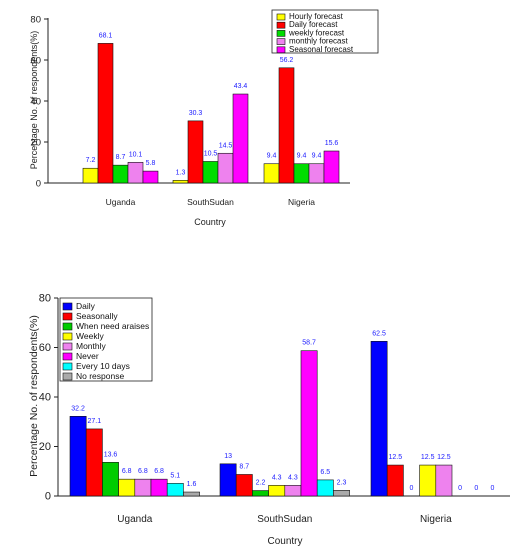 The height and width of the screenshot is (550, 510). I want to click on chart-1-y-axis: 0 20 40 60 80, so click(39, 102).